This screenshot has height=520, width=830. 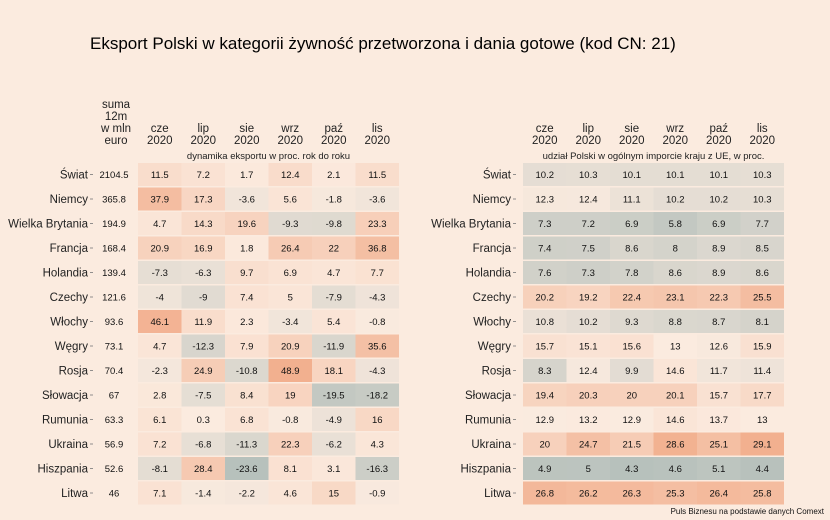 I want to click on cell-value: 22.4, so click(x=632, y=298).